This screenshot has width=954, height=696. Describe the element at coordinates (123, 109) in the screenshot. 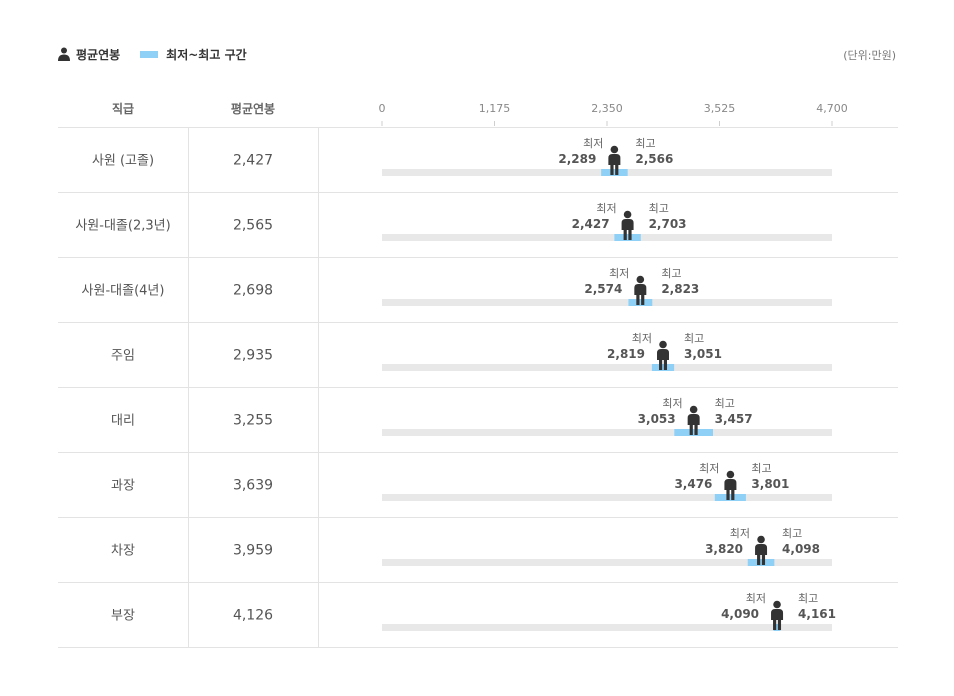

I see `column-header-rank: 직급` at that location.